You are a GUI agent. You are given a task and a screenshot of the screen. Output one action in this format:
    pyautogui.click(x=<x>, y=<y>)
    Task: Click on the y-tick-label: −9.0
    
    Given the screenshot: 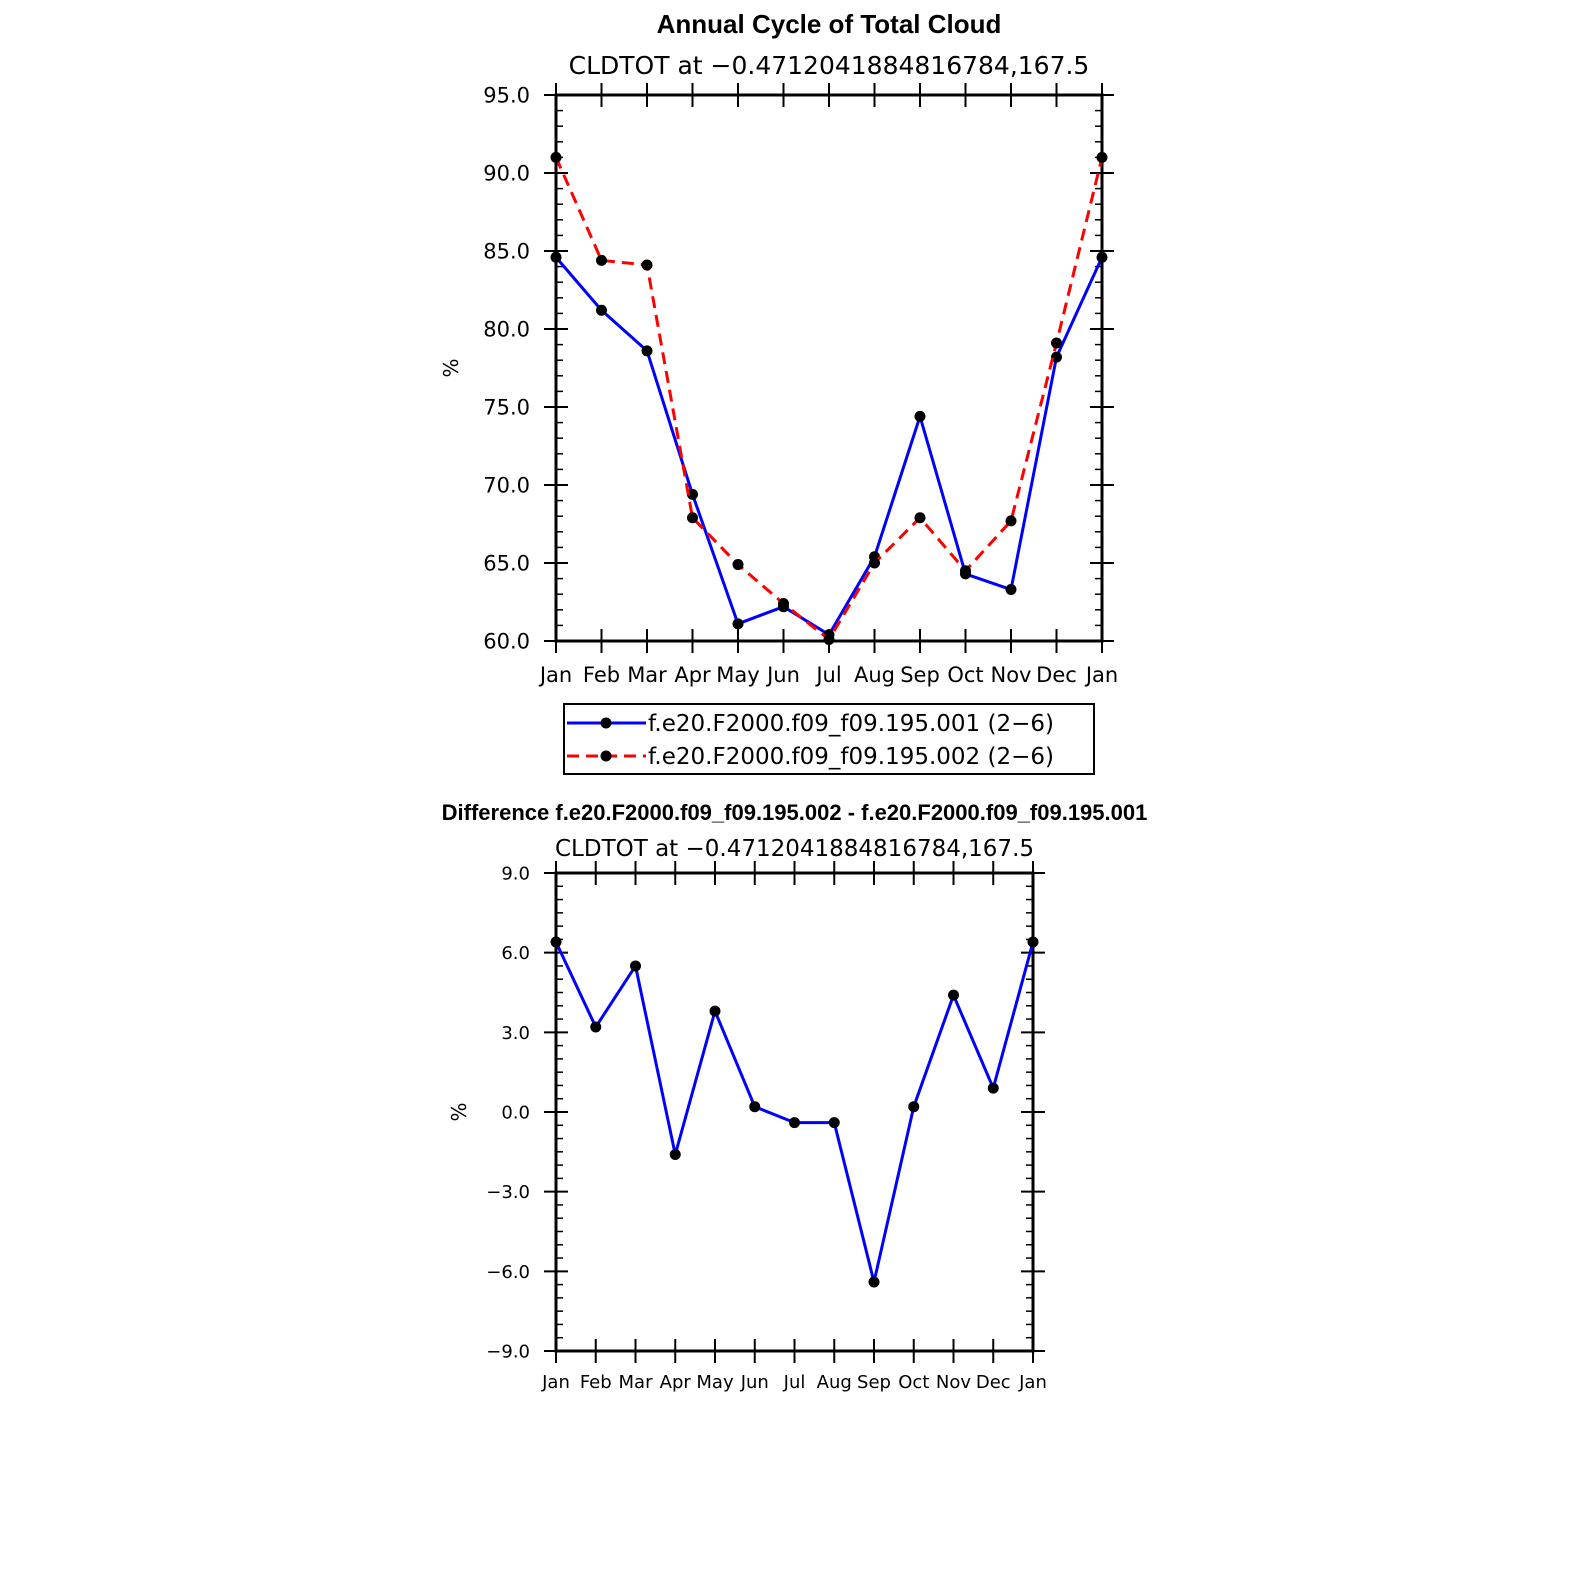 What is the action you would take?
    pyautogui.click(x=508, y=1351)
    